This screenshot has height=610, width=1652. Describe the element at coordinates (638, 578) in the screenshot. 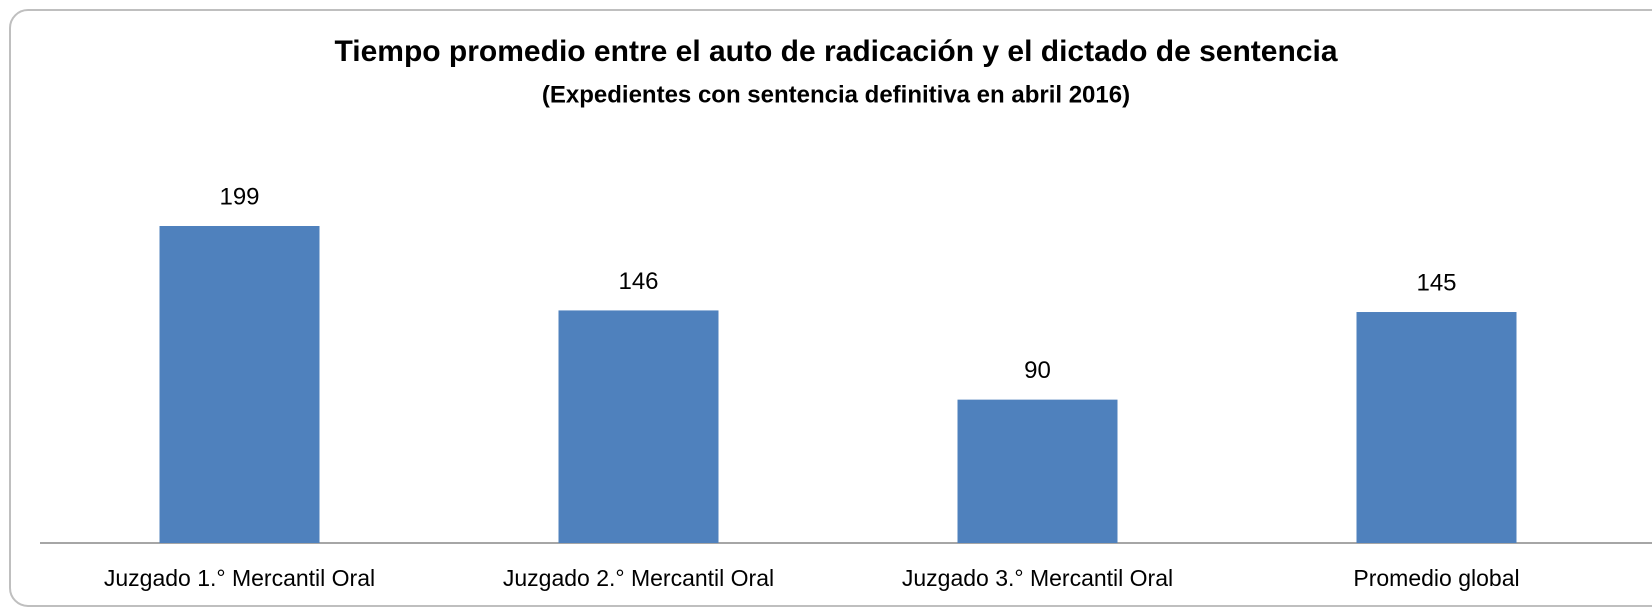

I see `x-tick-label: Juzgado 2.° Mercantil Oral` at that location.